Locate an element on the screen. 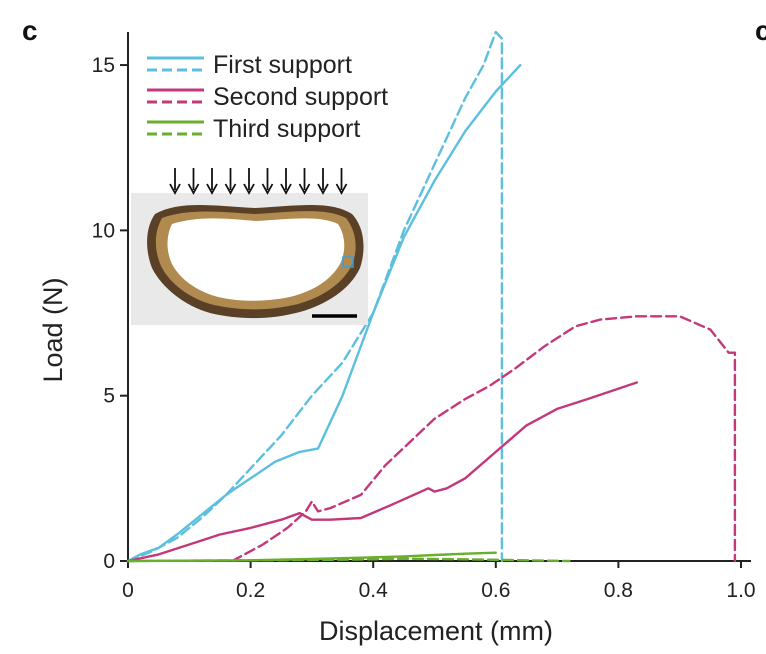 The image size is (766, 654). x-tick-label: 1.0 is located at coordinates (740, 590).